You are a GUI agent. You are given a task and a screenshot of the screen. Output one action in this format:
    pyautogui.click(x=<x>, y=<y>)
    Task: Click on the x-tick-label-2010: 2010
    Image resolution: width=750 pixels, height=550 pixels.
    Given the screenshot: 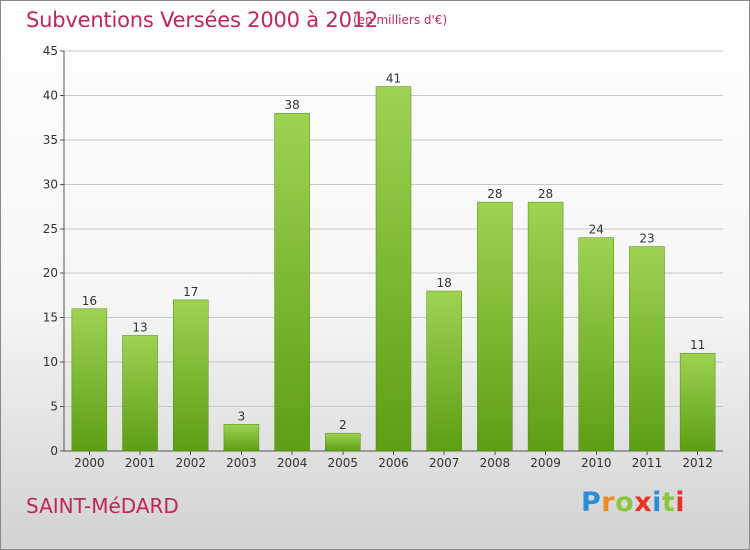 What is the action you would take?
    pyautogui.click(x=596, y=463)
    